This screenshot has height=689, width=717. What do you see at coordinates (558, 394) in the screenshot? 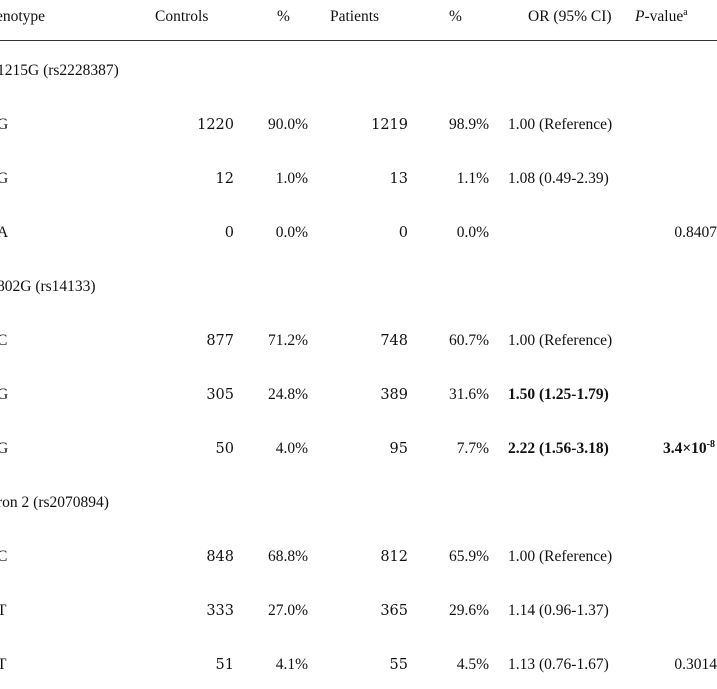
I see `odds-ratio-cell: 1.50 (1.25-1.79)` at bounding box center [558, 394].